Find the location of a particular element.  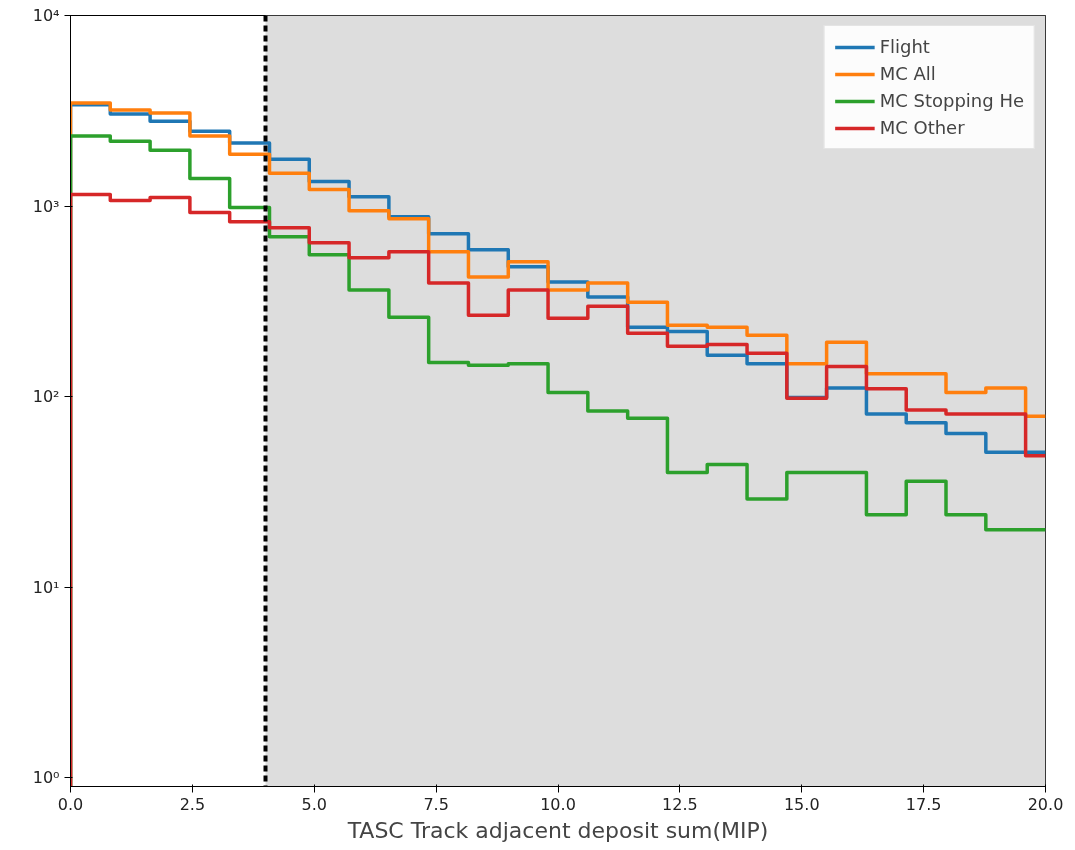

y-tick-label: 10³ is located at coordinates (46, 206).